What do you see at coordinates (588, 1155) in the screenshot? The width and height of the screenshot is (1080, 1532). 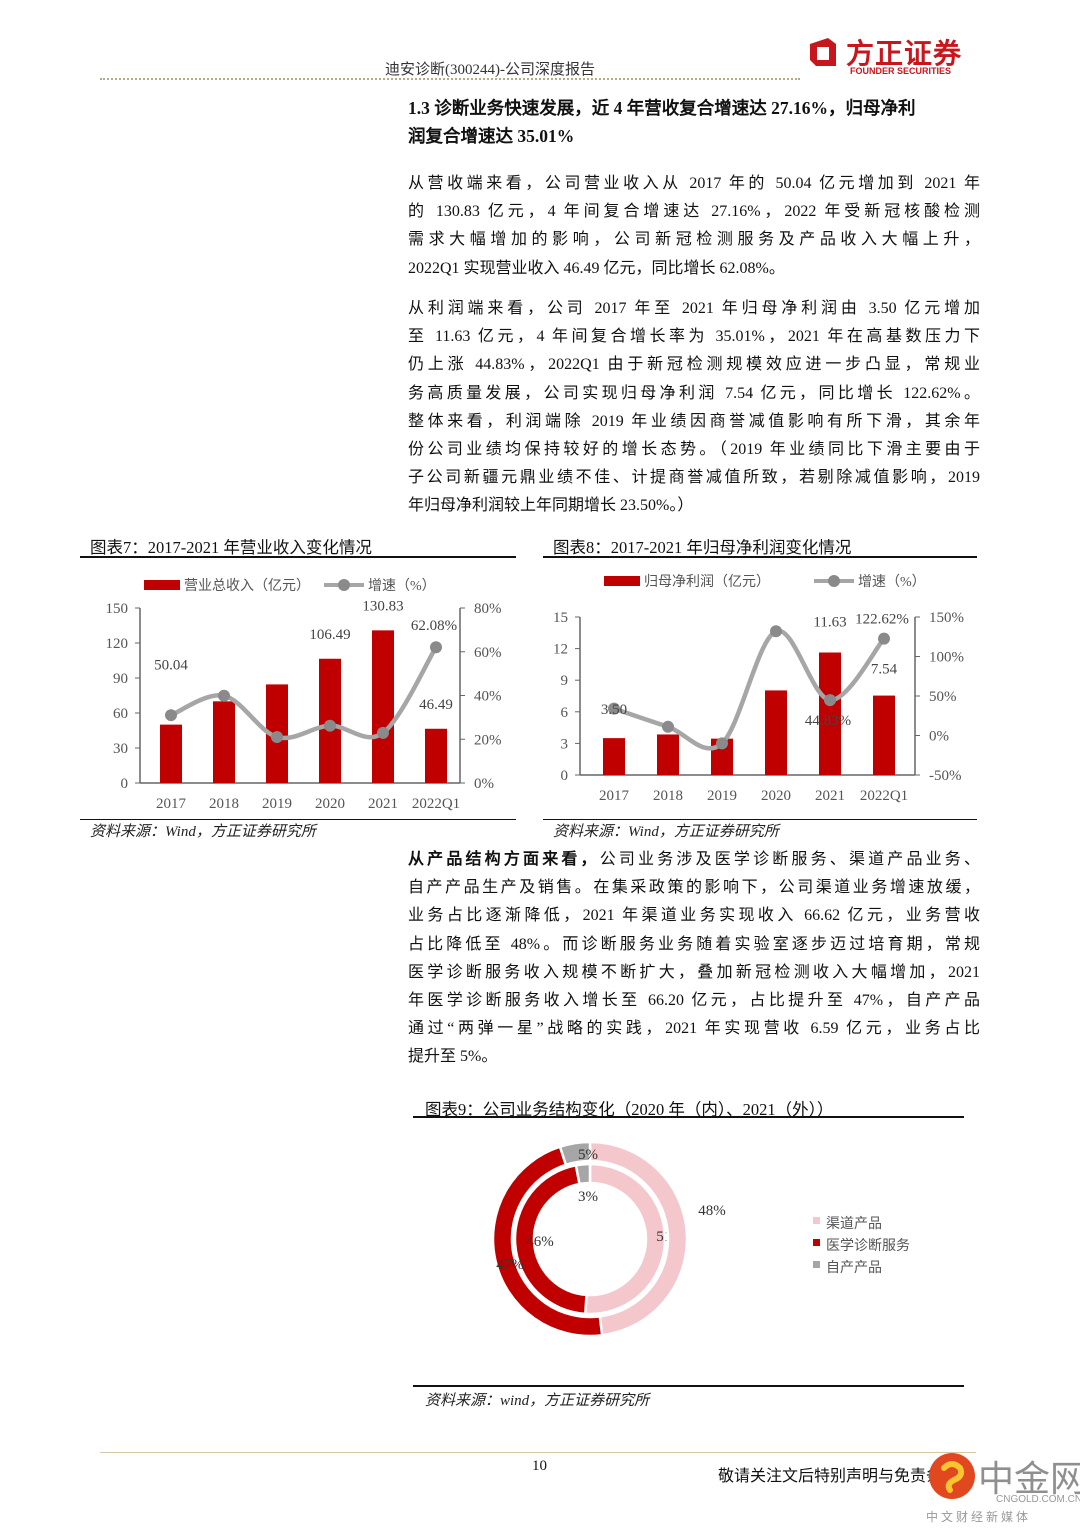 I see `donut-label-outer: 5%` at bounding box center [588, 1155].